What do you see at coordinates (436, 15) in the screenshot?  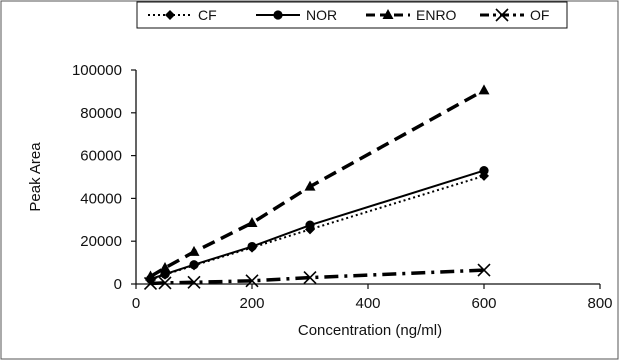 I see `legend-label-enro: ENRO` at bounding box center [436, 15].